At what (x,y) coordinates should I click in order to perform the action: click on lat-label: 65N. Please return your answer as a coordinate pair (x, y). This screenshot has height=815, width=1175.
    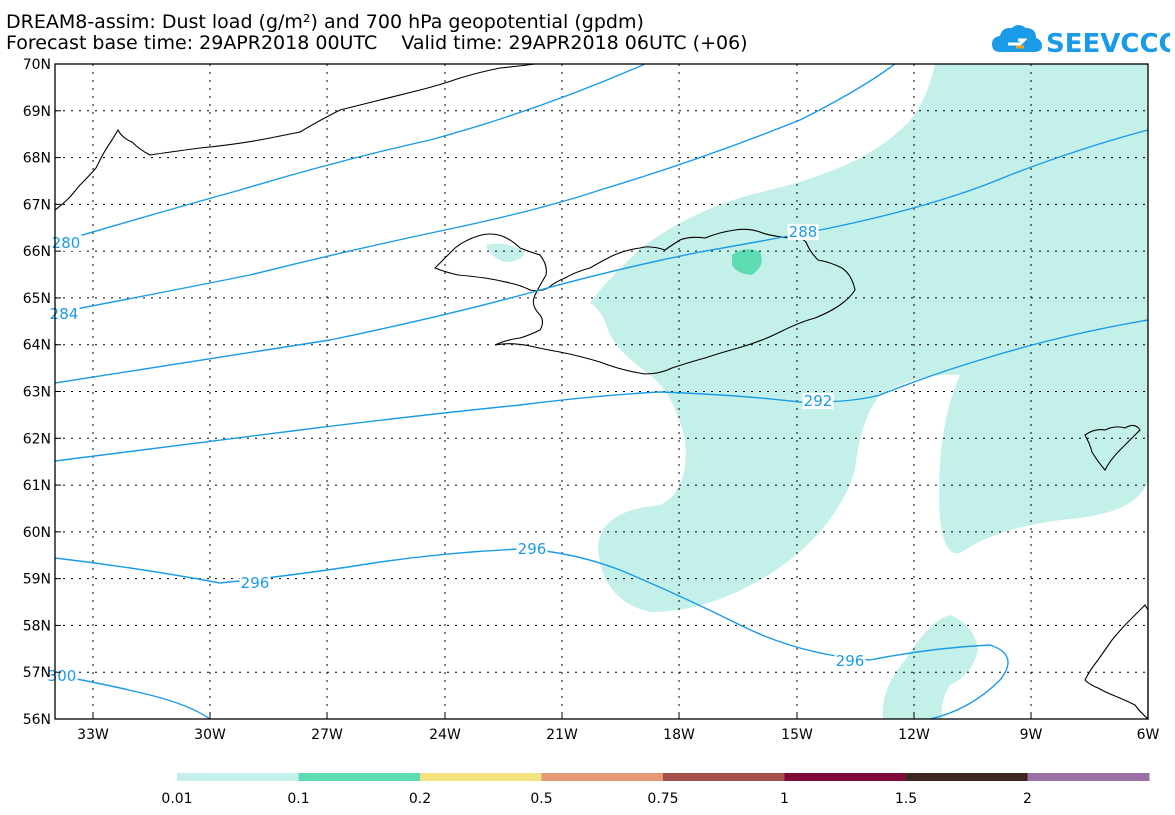
    Looking at the image, I should click on (37, 299).